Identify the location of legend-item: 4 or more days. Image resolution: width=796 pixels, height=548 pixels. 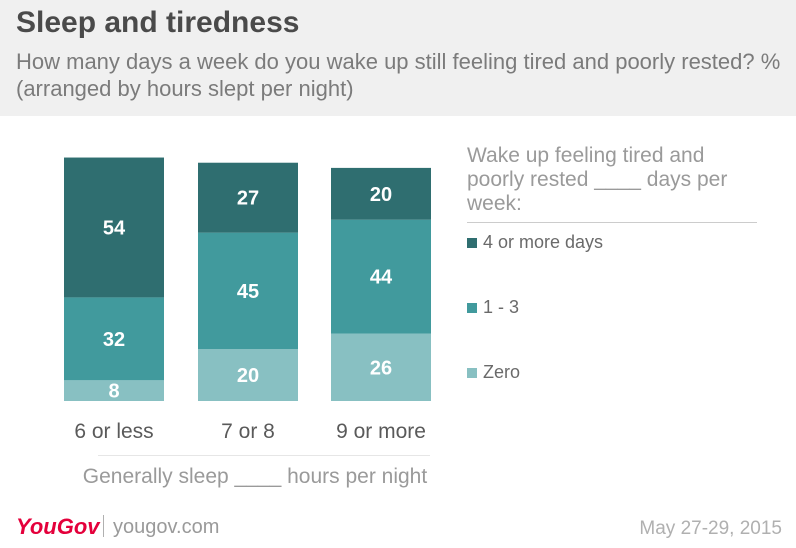
(535, 242).